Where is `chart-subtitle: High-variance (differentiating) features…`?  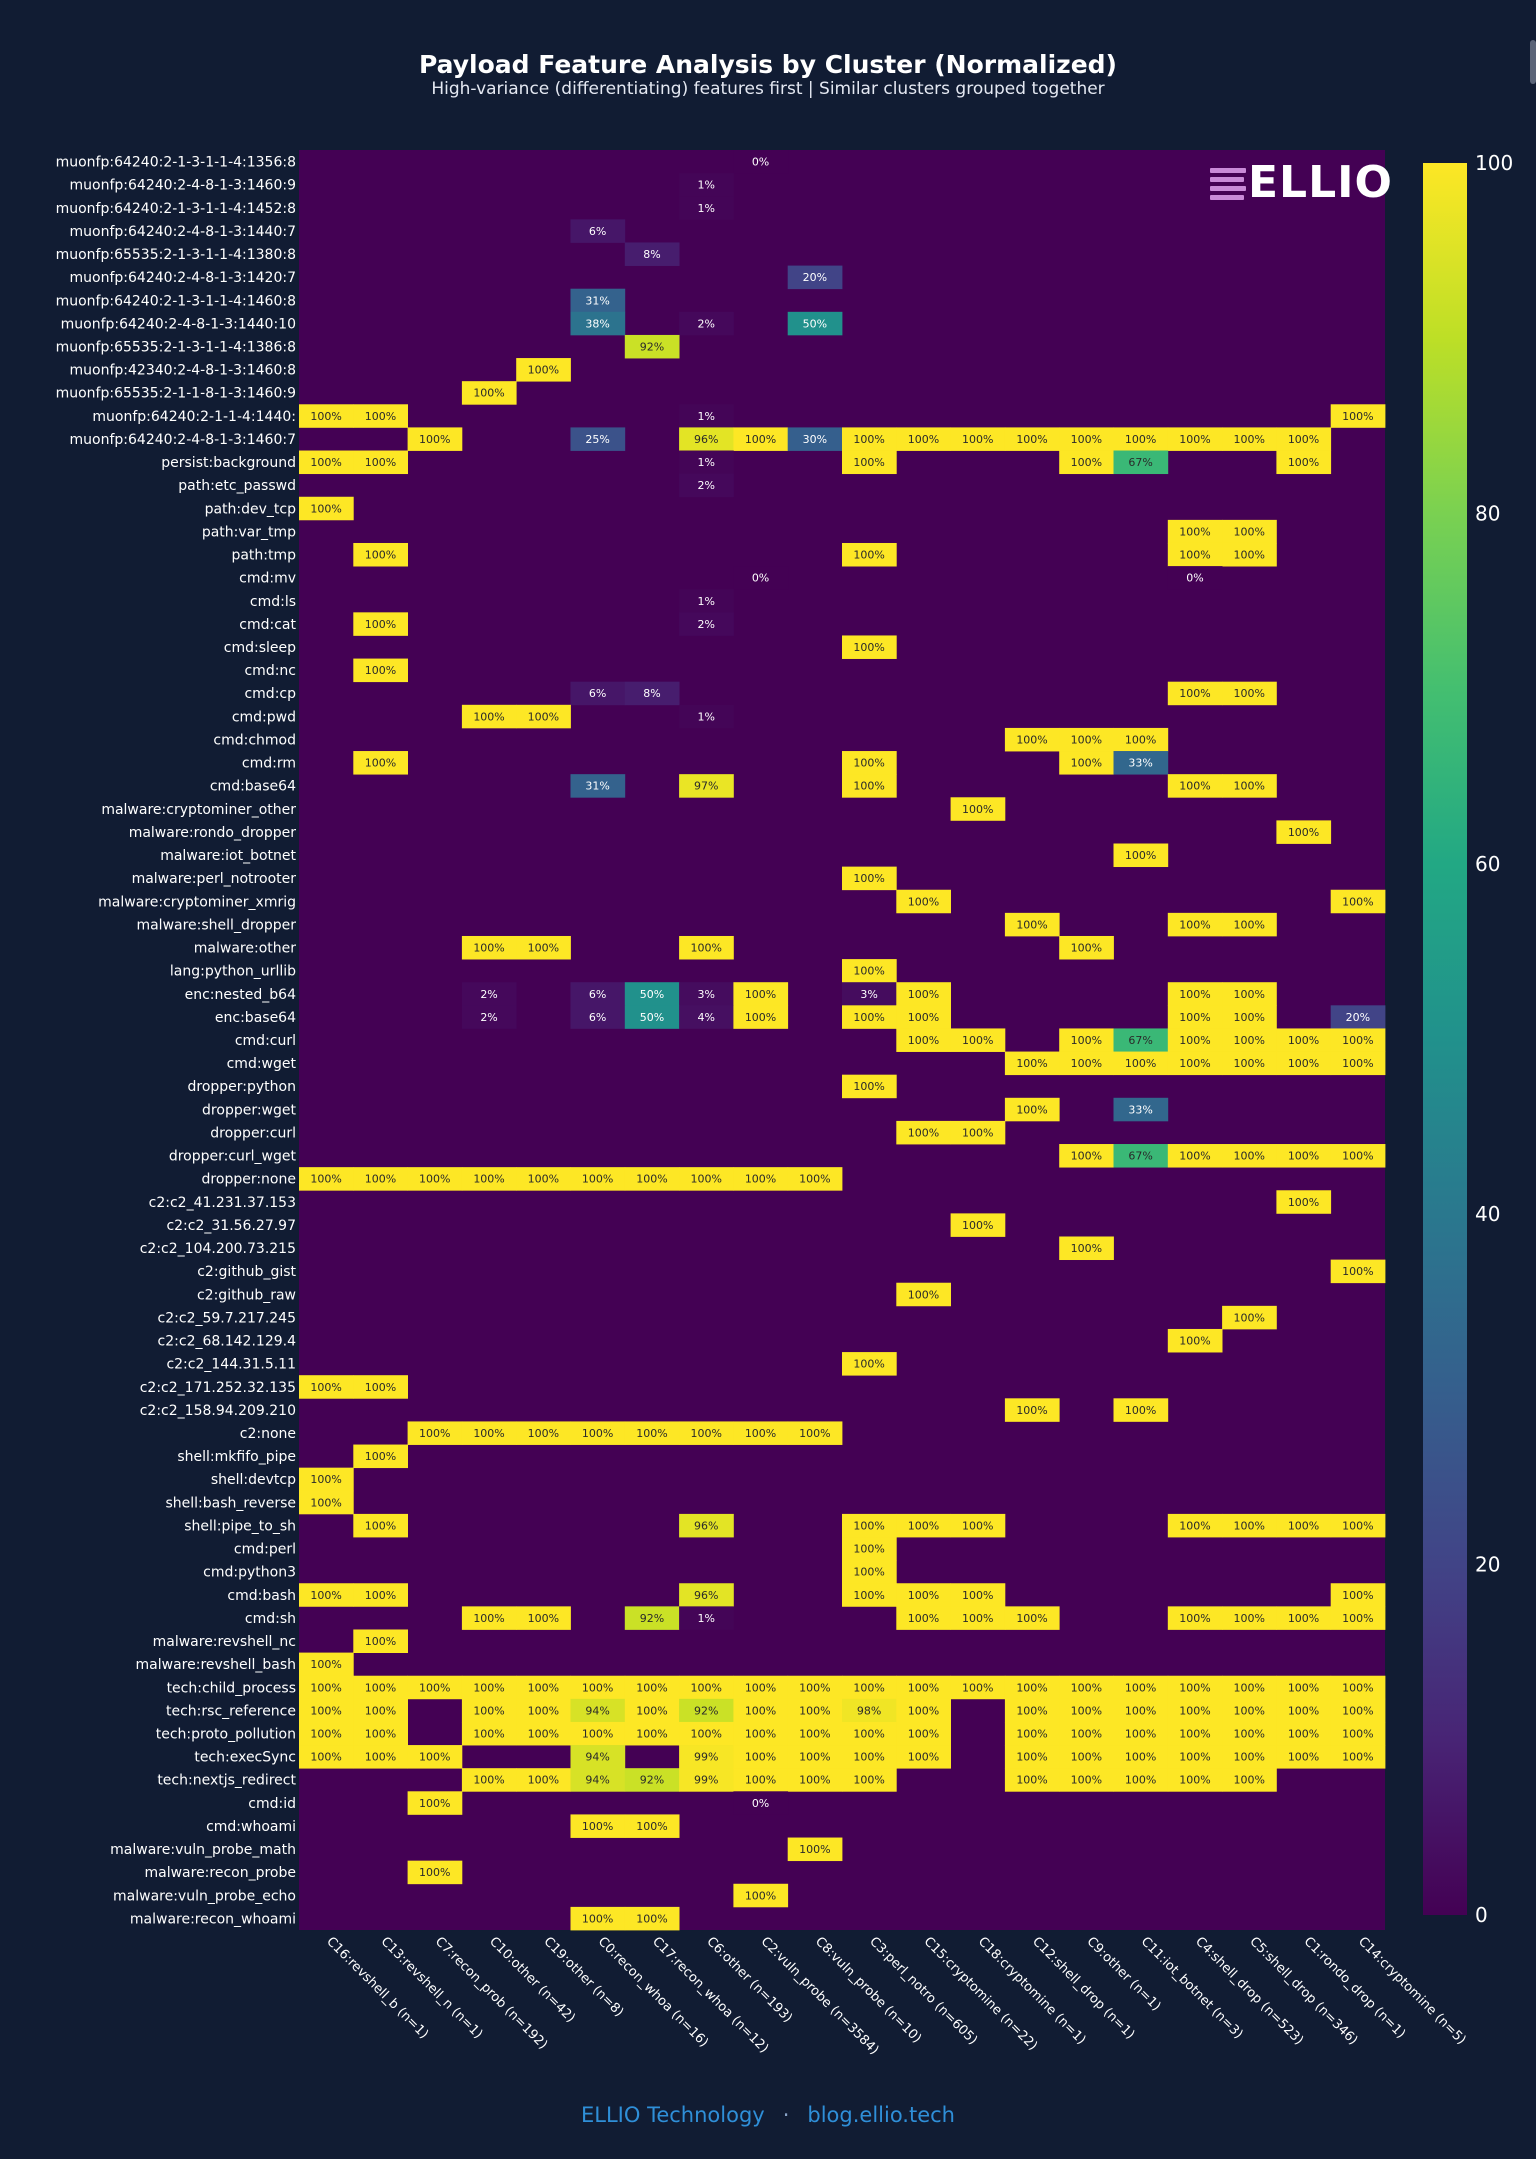 chart-subtitle: High-variance (differentiating) features… is located at coordinates (768, 89).